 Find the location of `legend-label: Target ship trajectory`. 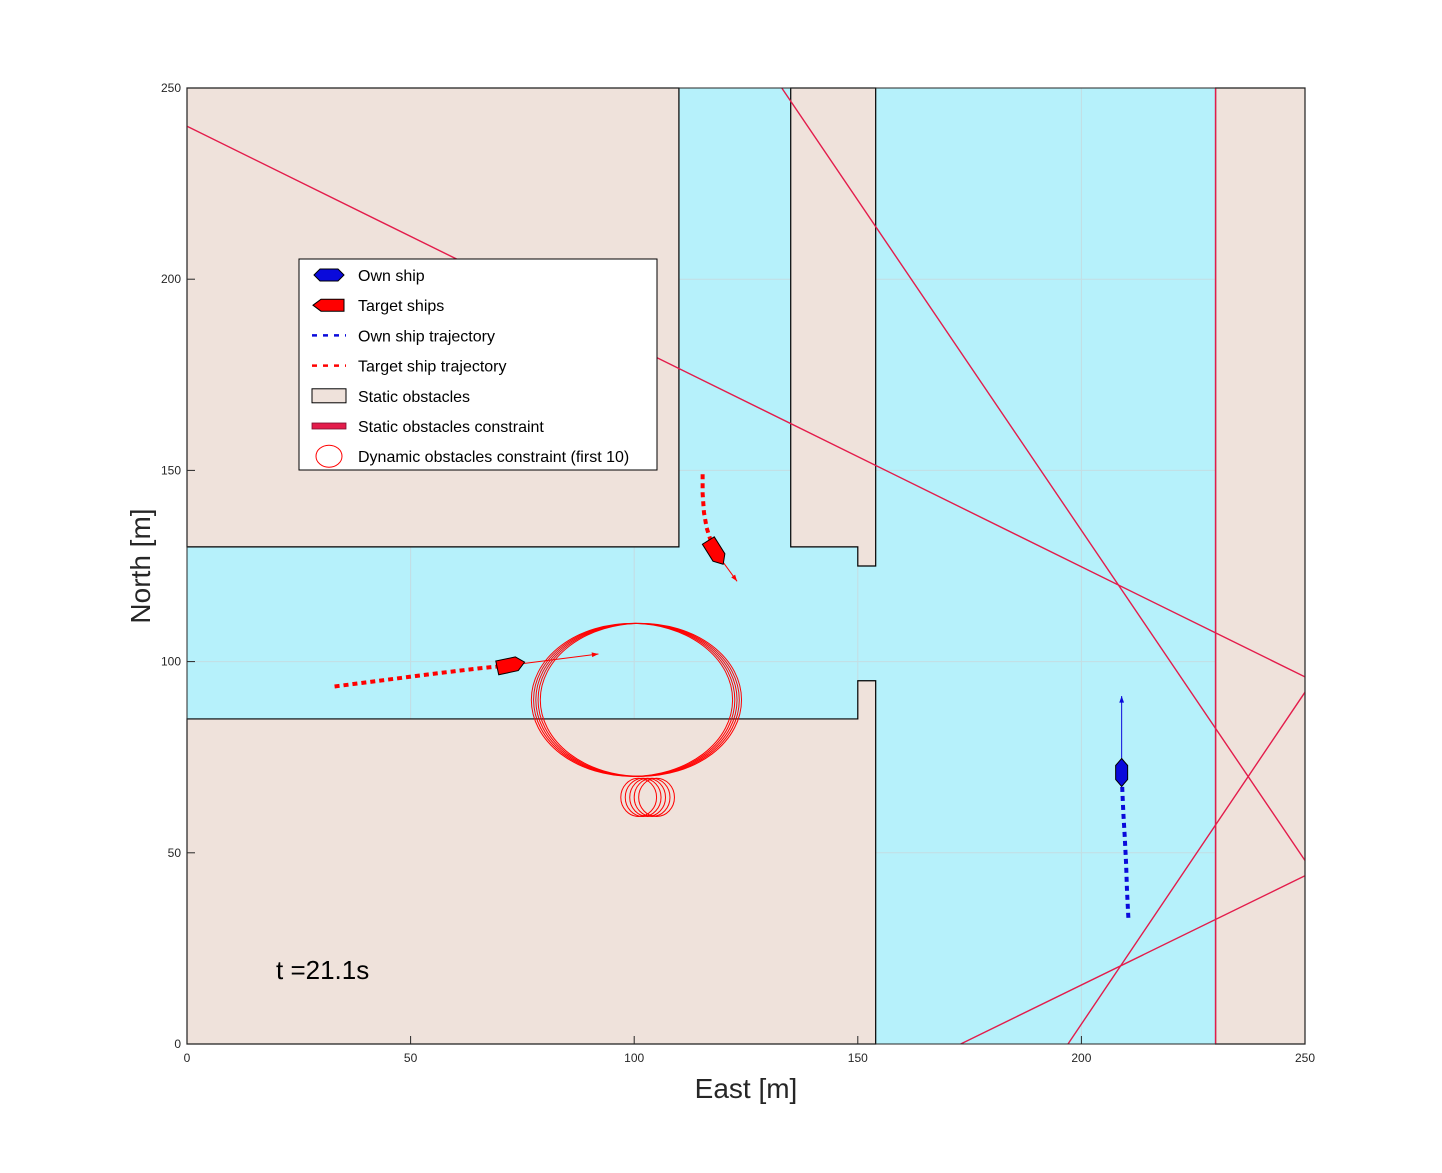

legend-label: Target ship trajectory is located at coordinates (432, 367).